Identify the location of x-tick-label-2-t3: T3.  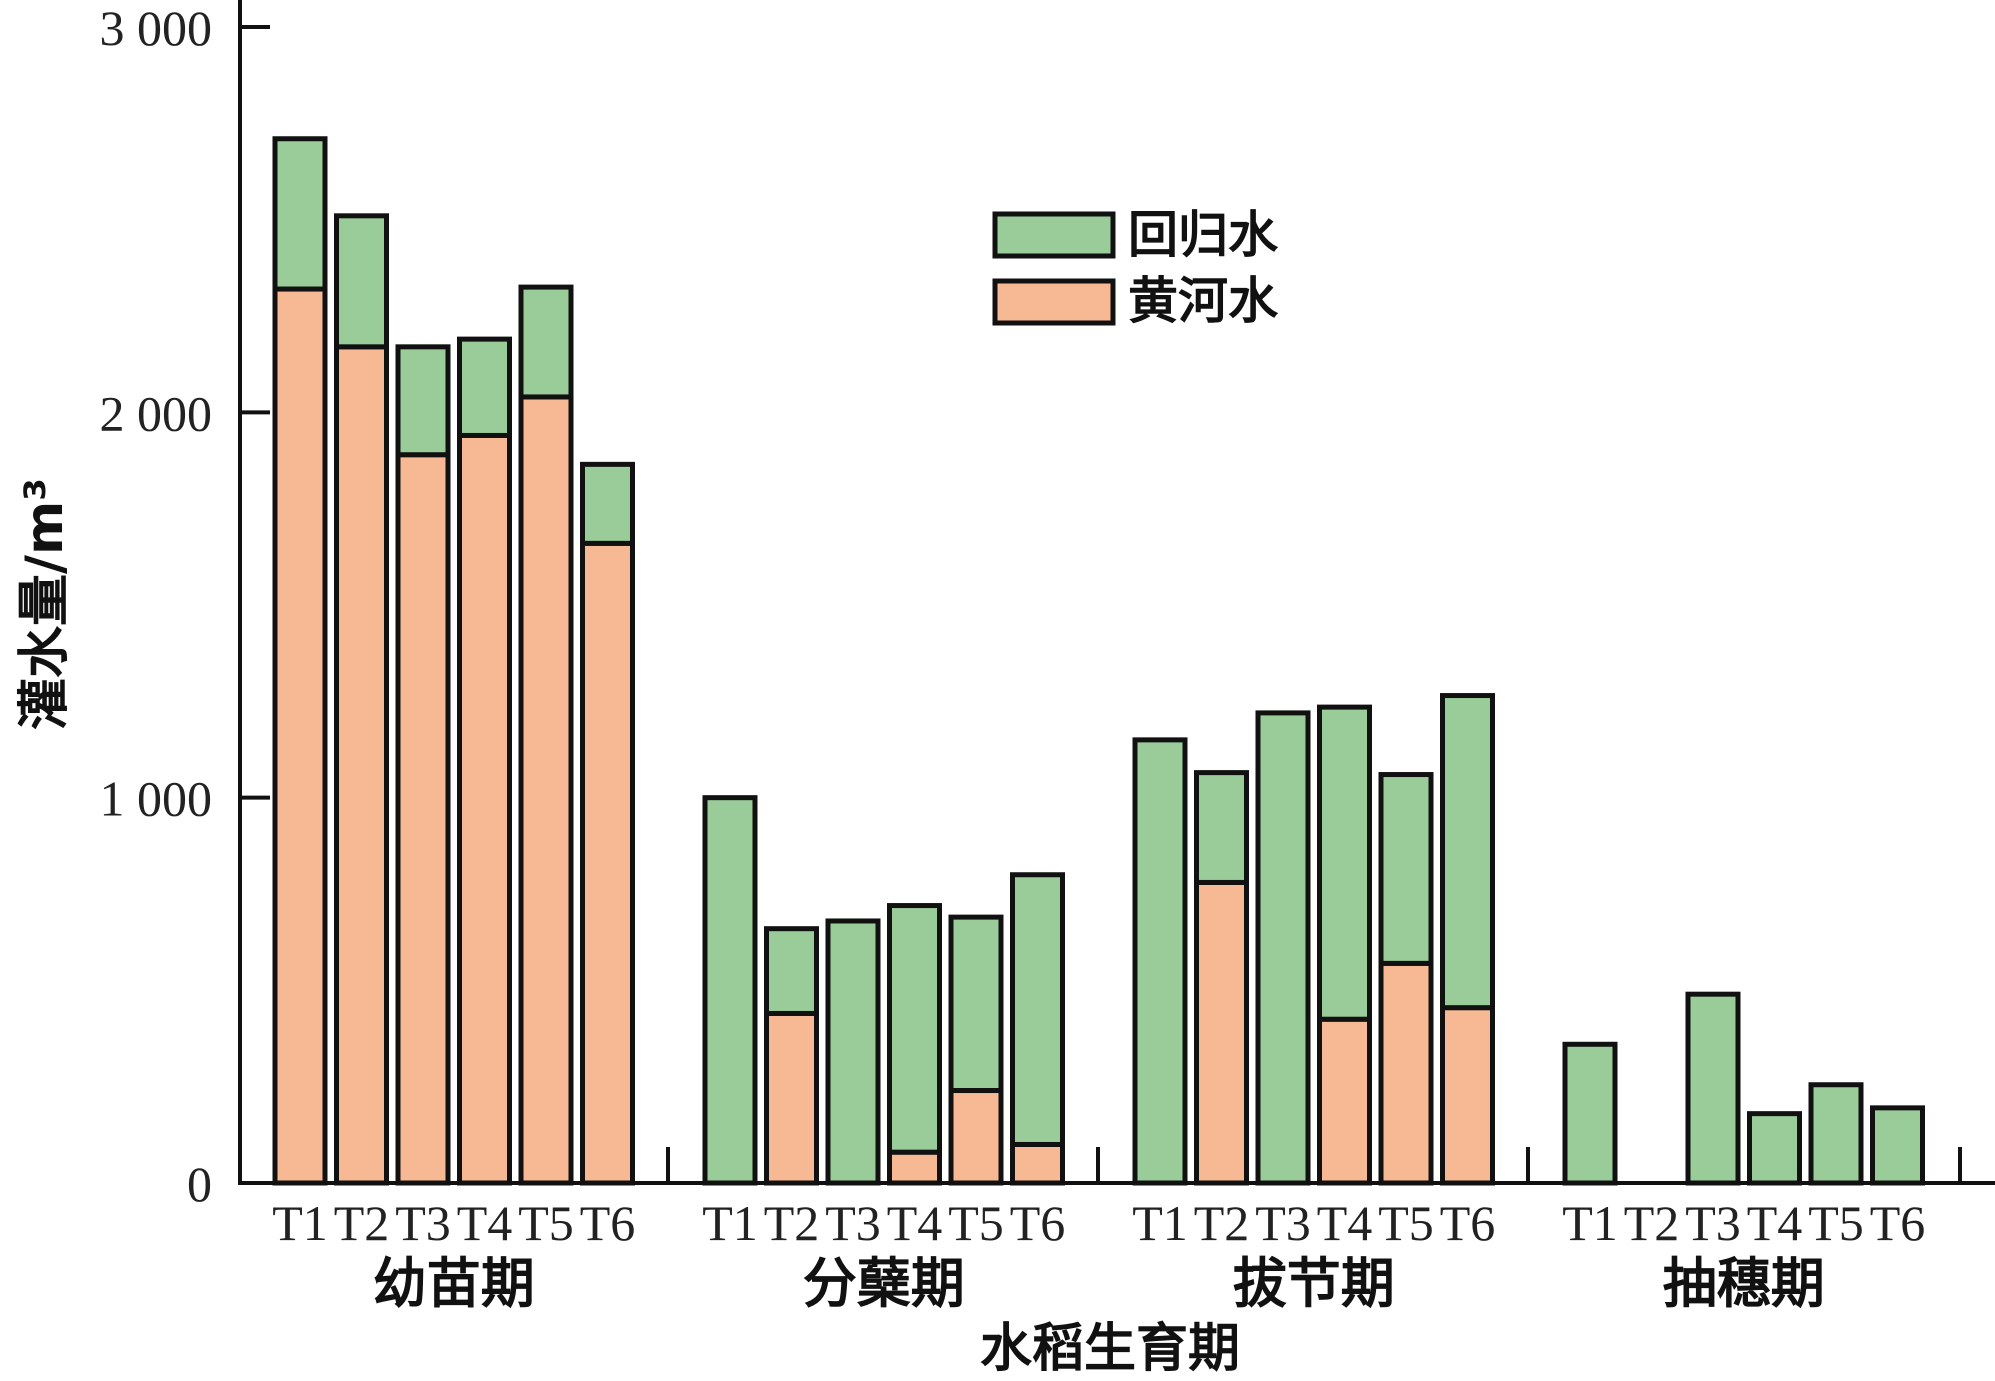
(1283, 1223).